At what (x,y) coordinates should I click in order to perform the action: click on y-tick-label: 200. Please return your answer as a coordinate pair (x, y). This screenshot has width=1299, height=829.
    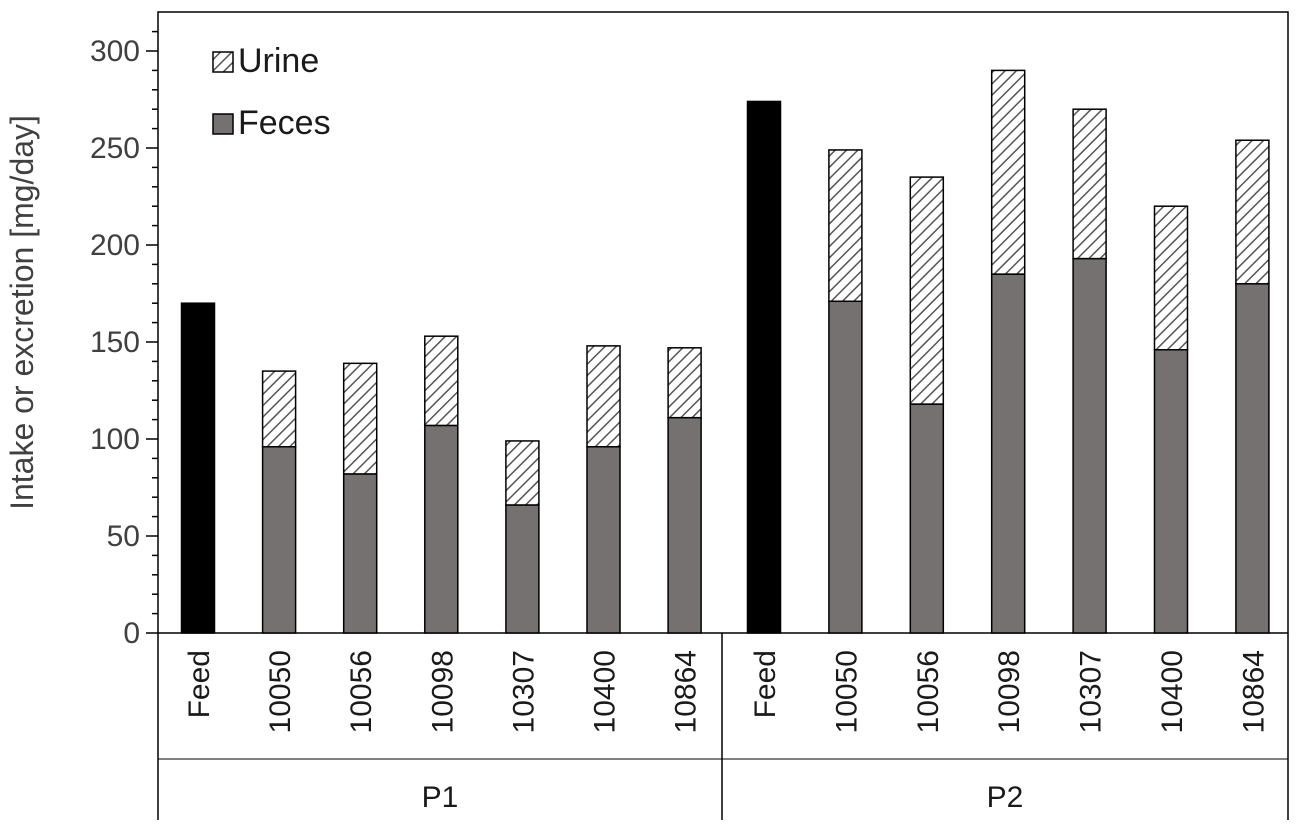
    Looking at the image, I should click on (115, 245).